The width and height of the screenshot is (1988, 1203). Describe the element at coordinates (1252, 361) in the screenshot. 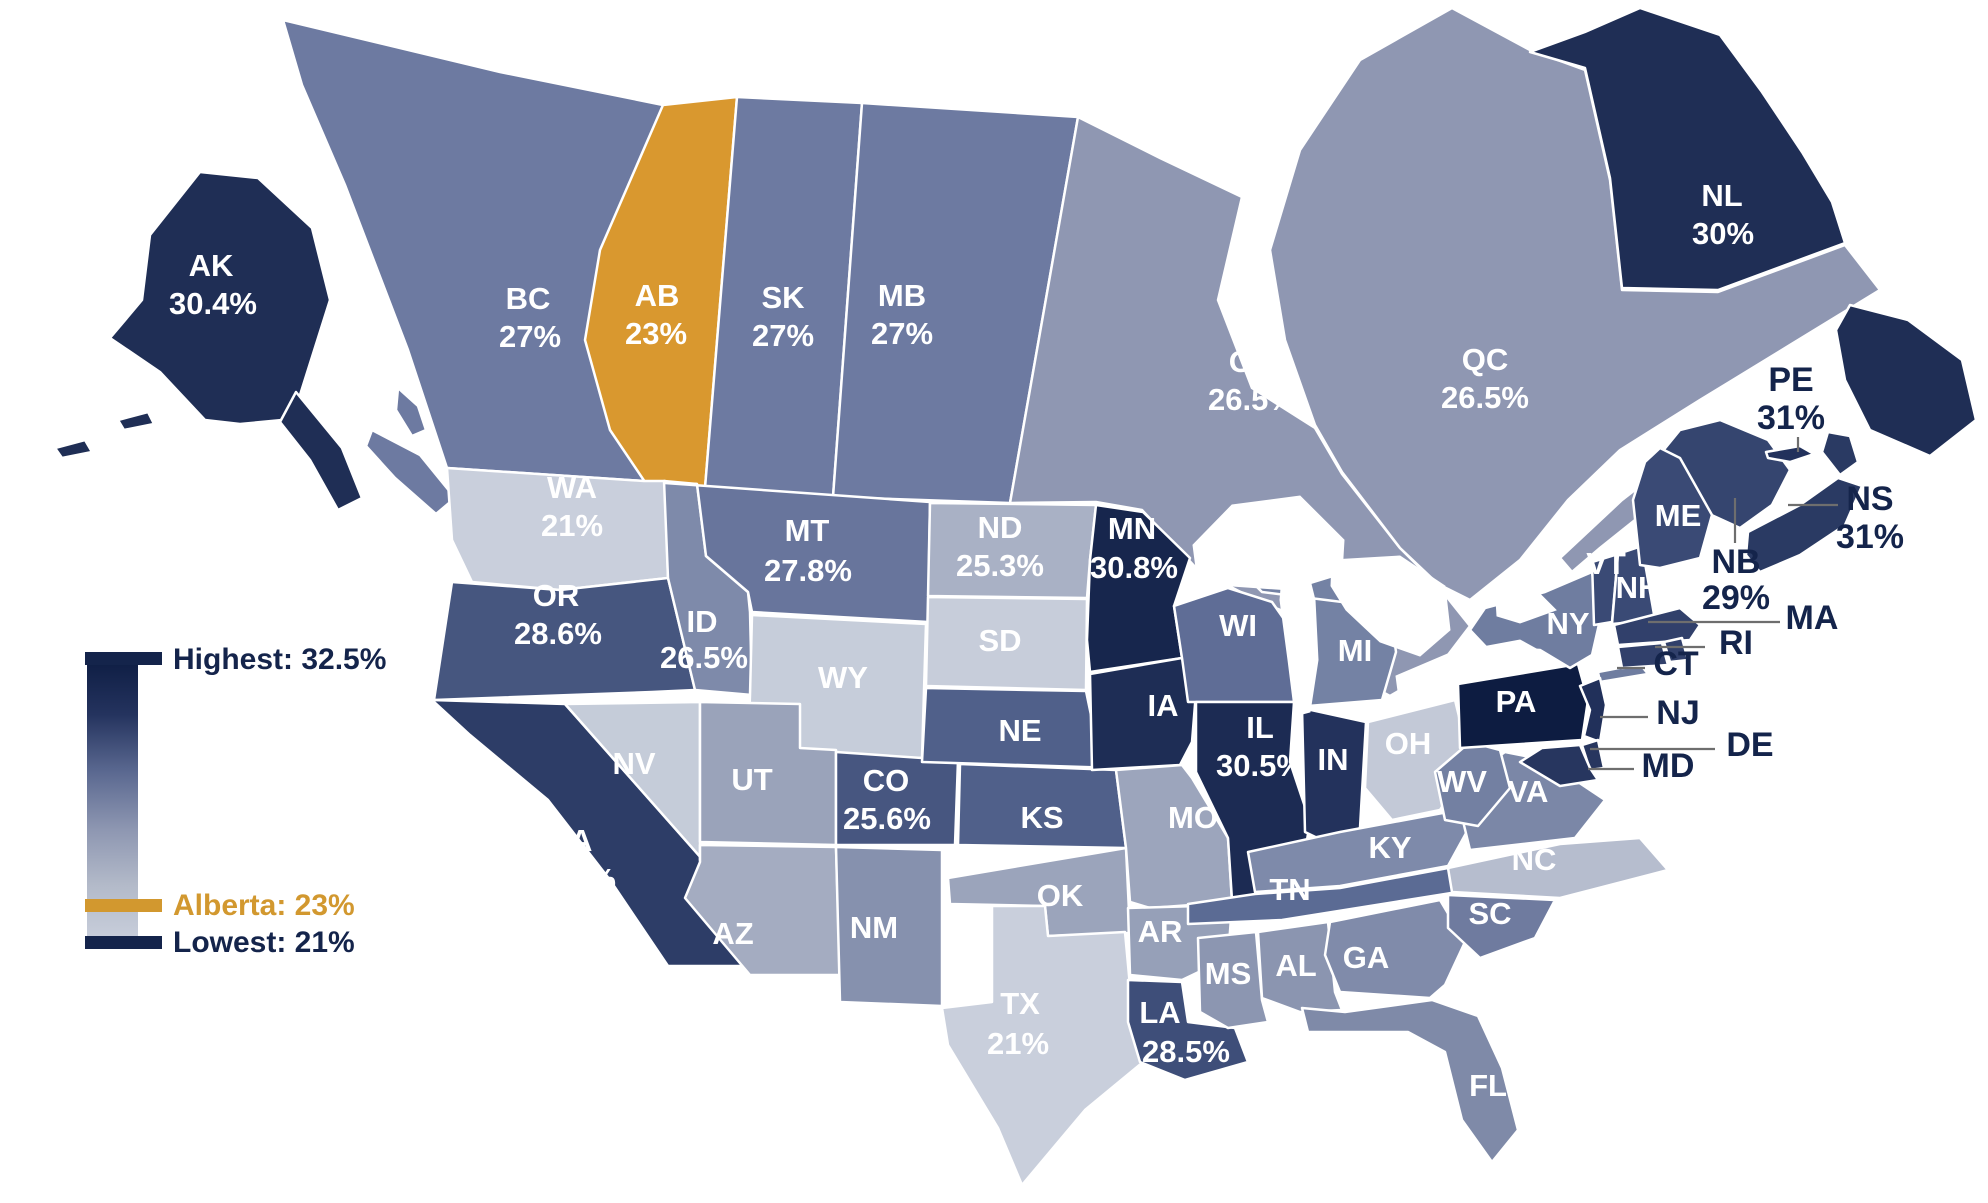

I see `region-label-on: ON` at that location.